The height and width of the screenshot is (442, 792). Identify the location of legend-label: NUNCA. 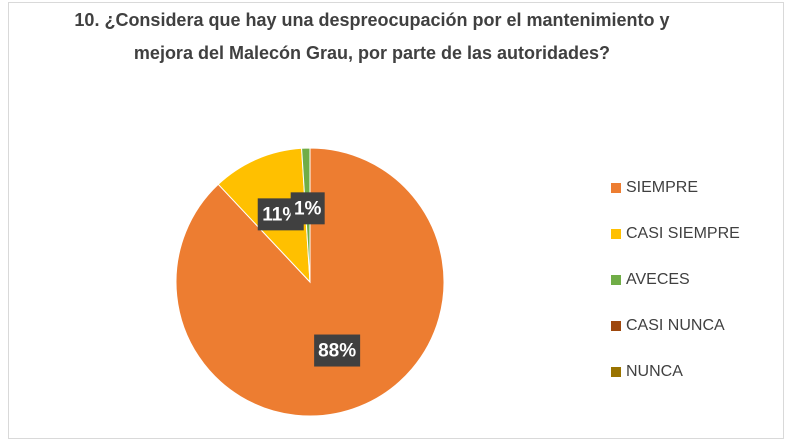
(654, 371).